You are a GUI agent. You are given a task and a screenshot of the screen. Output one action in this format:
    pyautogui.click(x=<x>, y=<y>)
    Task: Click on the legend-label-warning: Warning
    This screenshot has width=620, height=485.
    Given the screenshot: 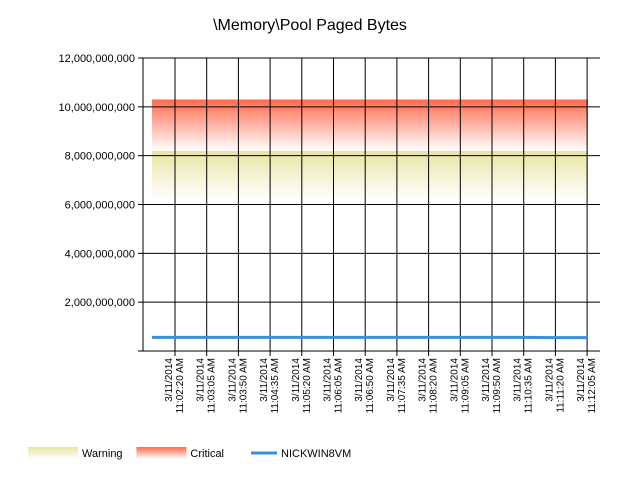 What is the action you would take?
    pyautogui.click(x=102, y=454)
    